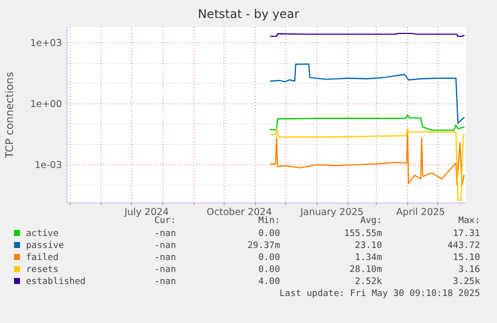  I want to click on legend-label: failed, so click(42, 258).